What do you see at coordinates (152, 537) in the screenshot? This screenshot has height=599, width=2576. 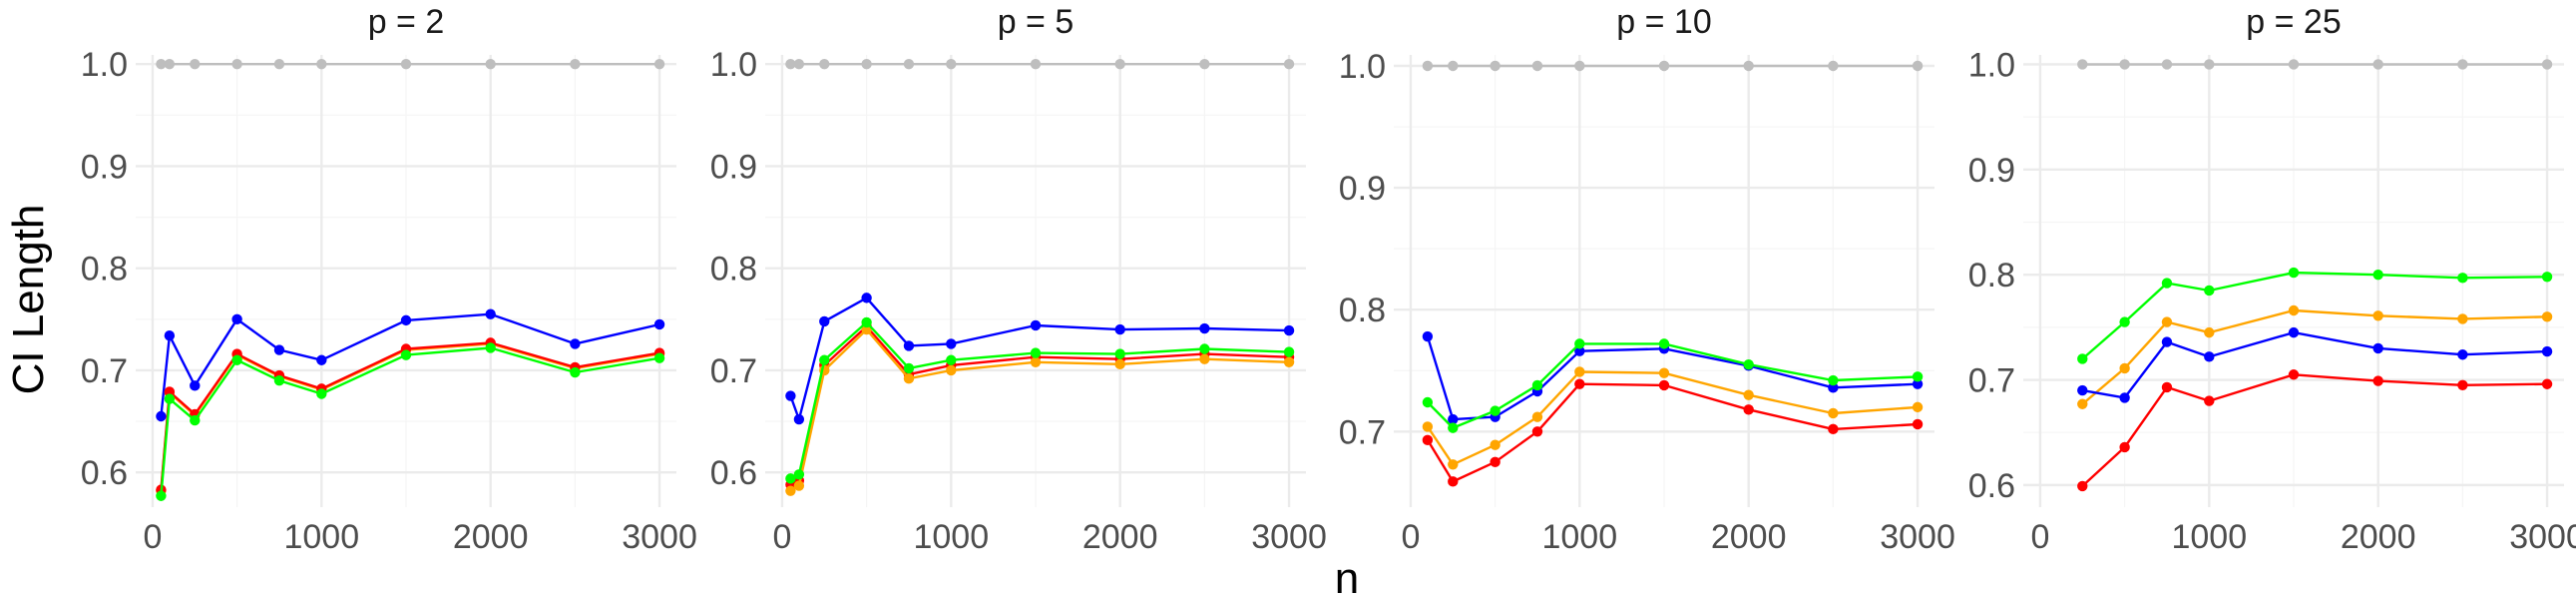 I see `x-tick-label: 0` at bounding box center [152, 537].